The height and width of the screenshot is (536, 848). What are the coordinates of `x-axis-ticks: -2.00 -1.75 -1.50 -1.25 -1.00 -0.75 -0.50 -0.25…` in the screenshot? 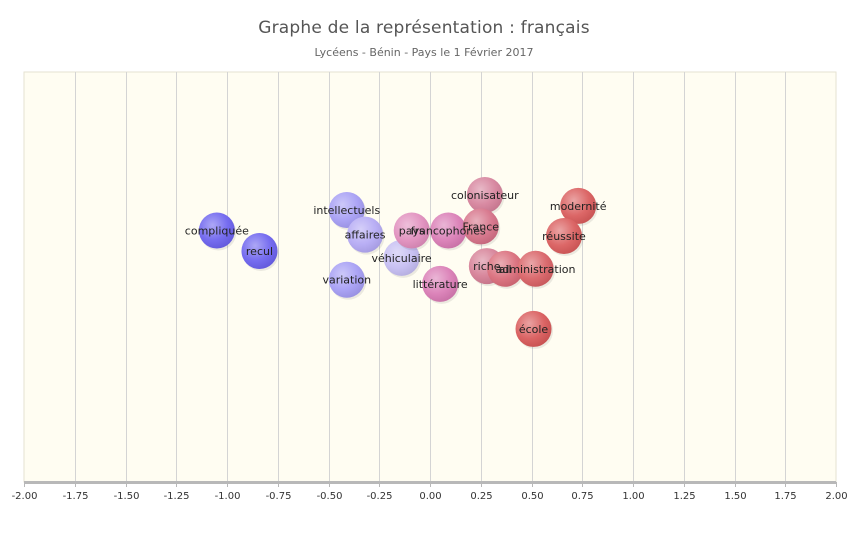 It's located at (430, 492).